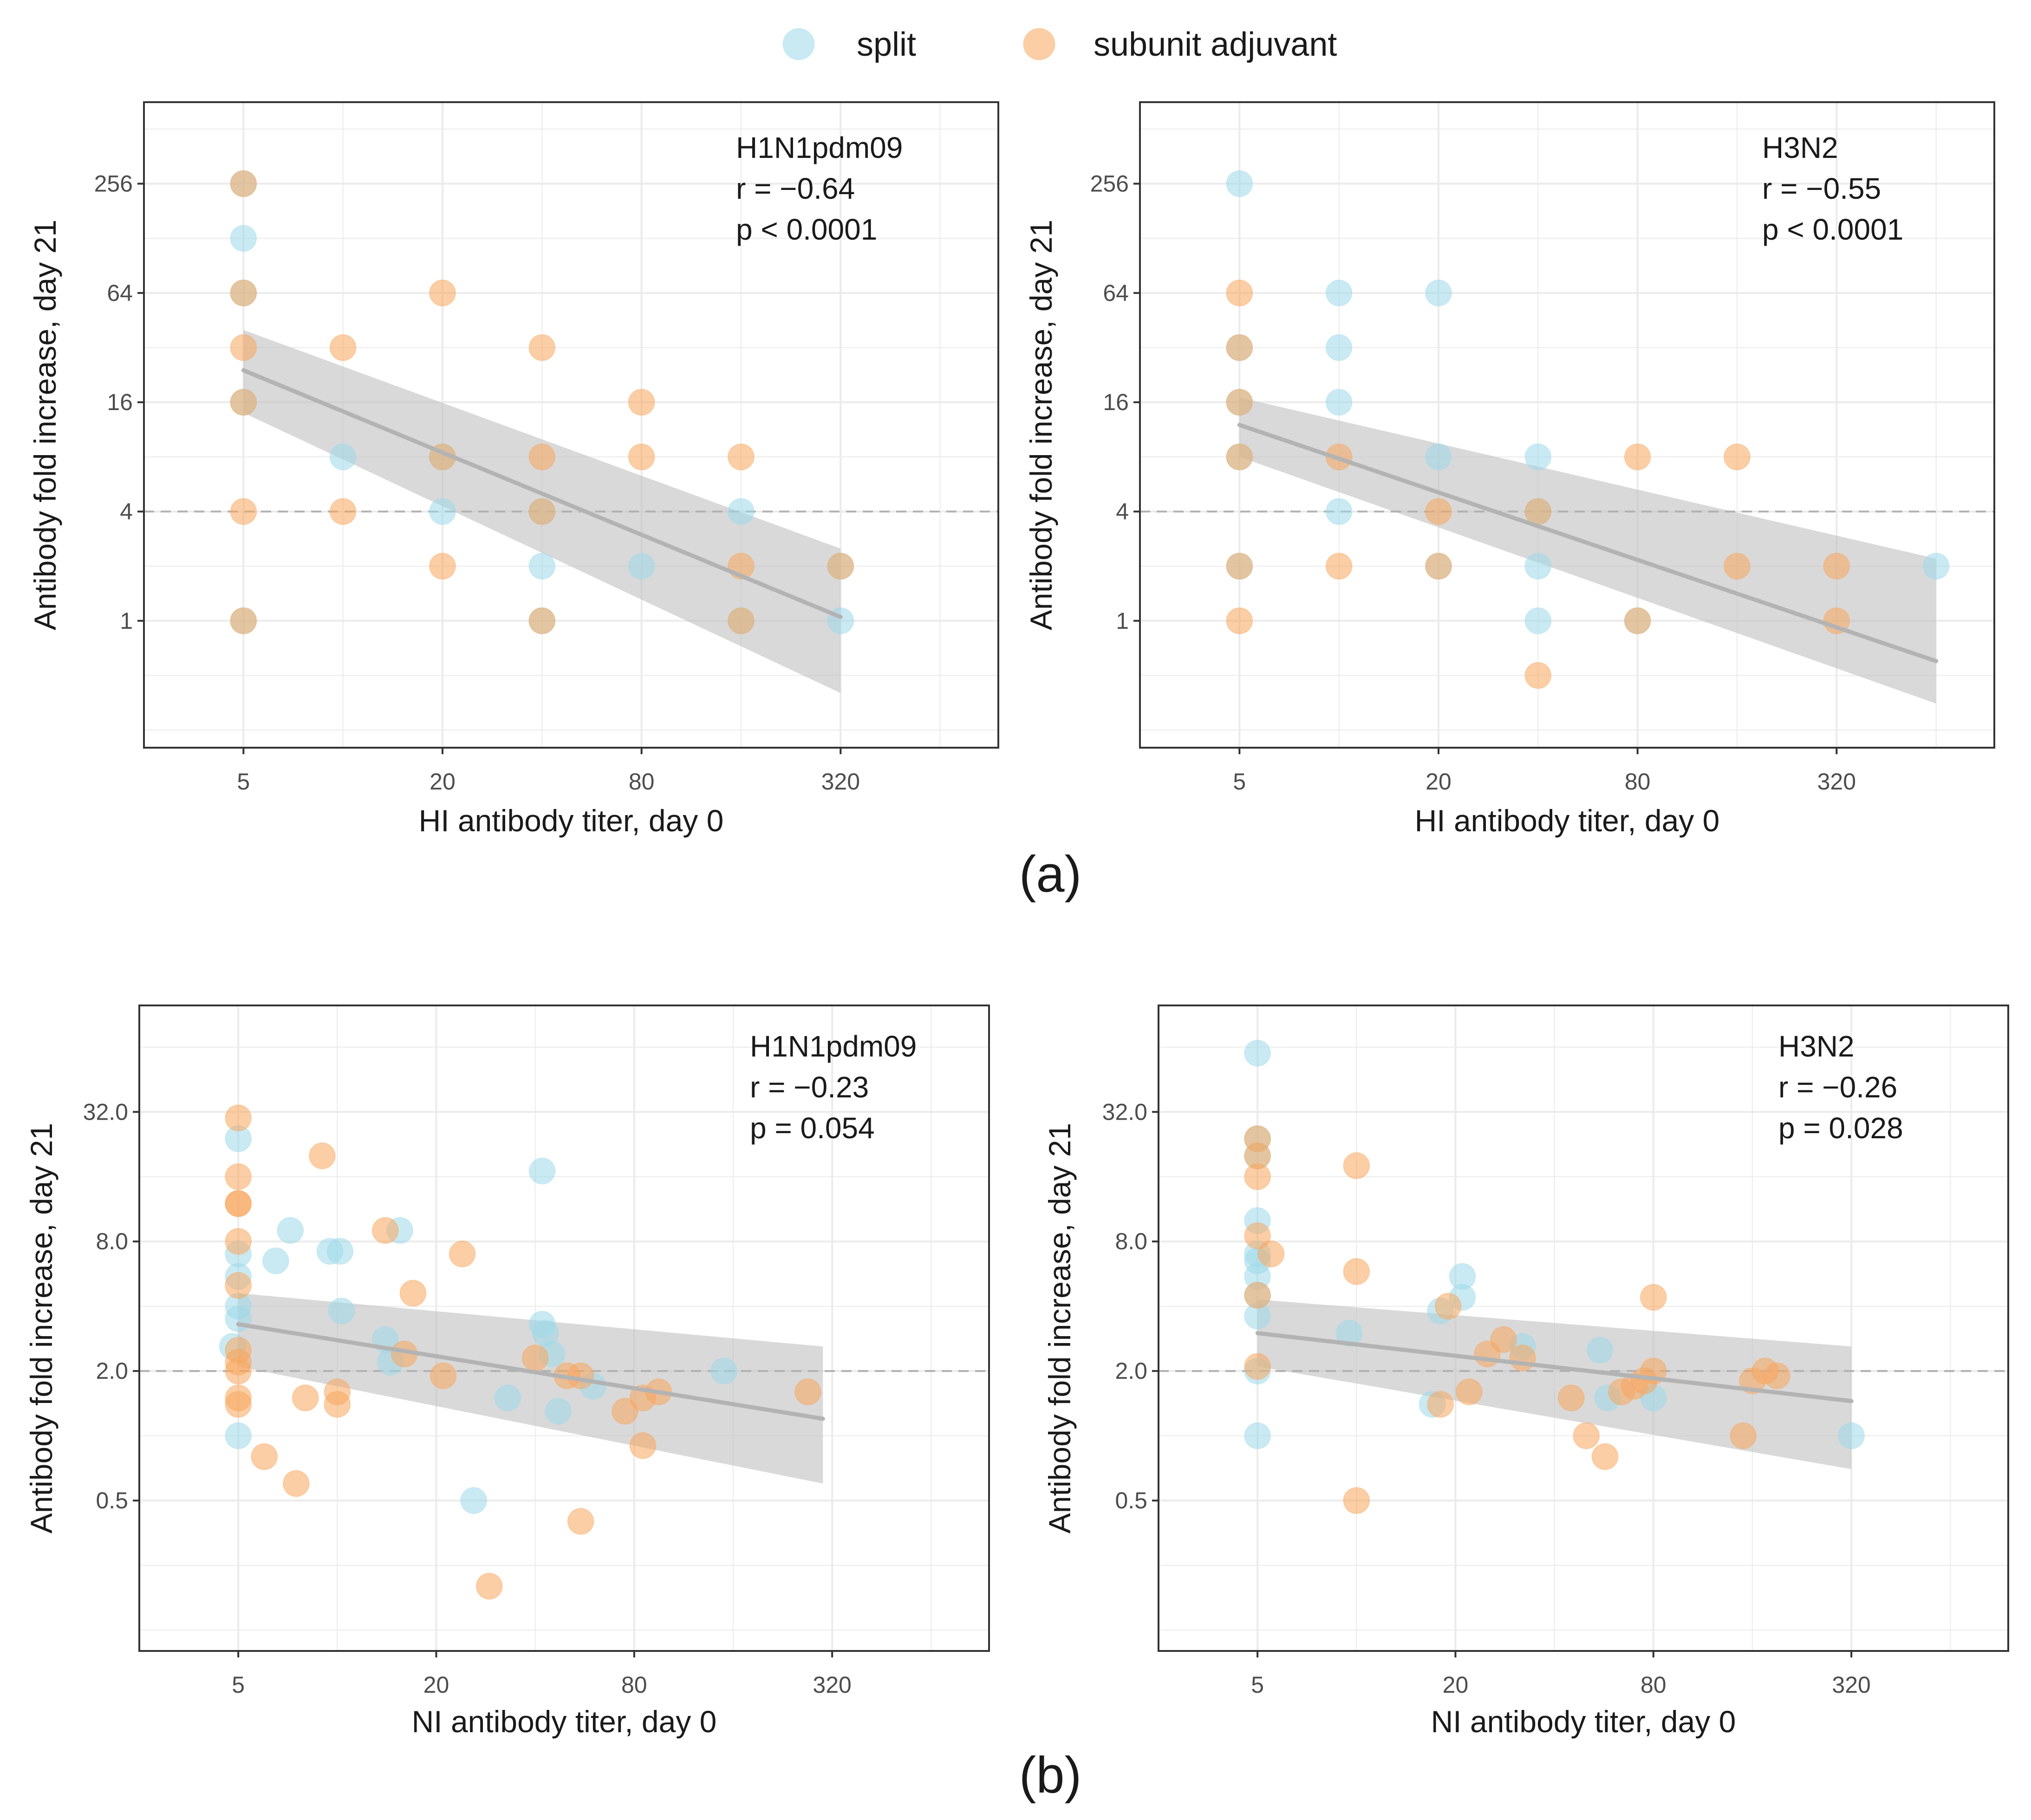 The image size is (2031, 1820). Describe the element at coordinates (1116, 293) in the screenshot. I see `y-tick-label: 64` at that location.